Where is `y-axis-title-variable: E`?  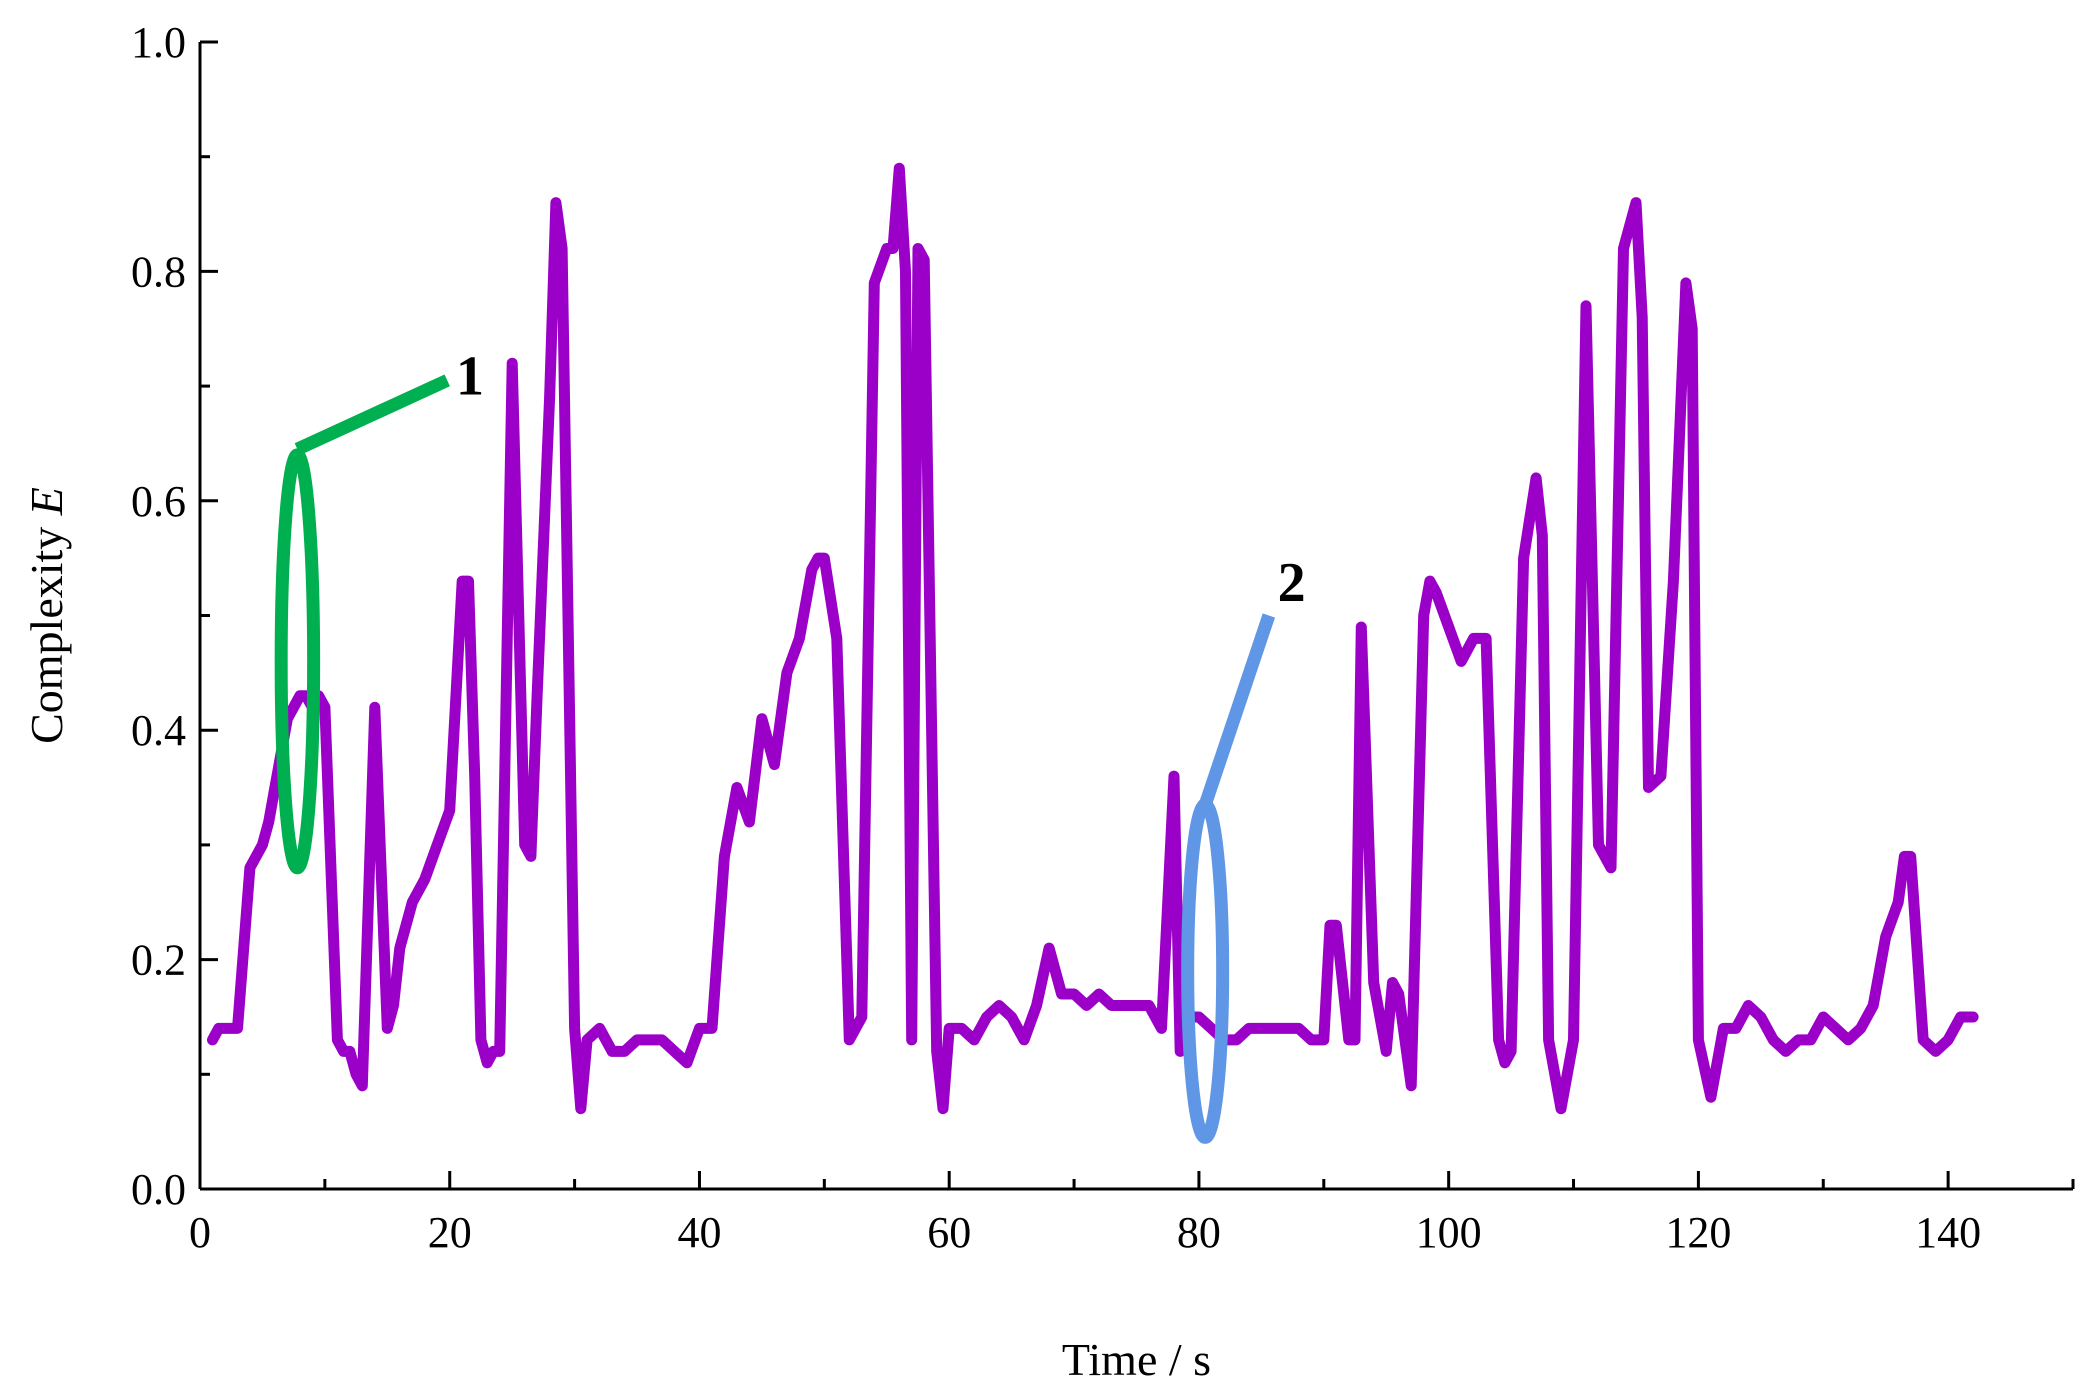
y-axis-title-variable: E is located at coordinates (46, 501).